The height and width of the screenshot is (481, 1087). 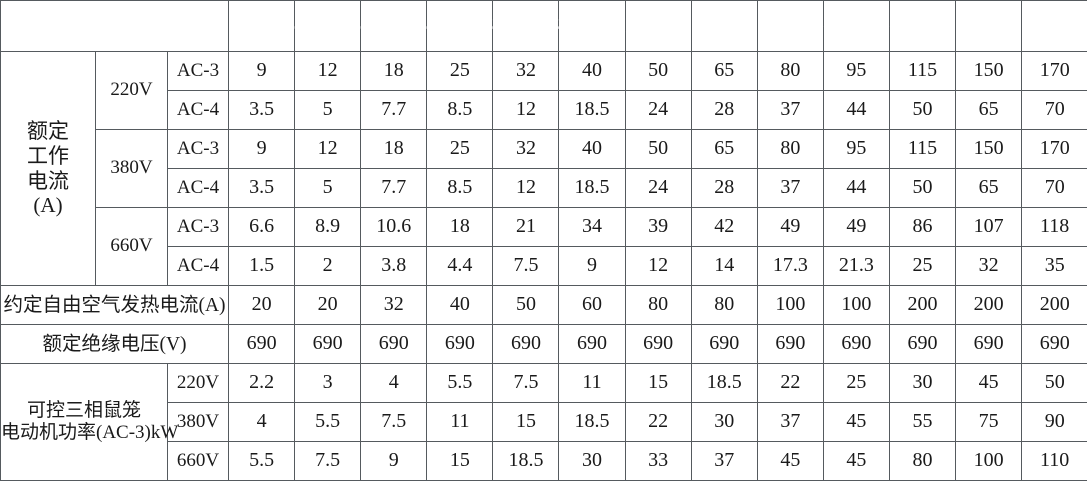 I want to click on data-cell: 22, so click(x=658, y=422).